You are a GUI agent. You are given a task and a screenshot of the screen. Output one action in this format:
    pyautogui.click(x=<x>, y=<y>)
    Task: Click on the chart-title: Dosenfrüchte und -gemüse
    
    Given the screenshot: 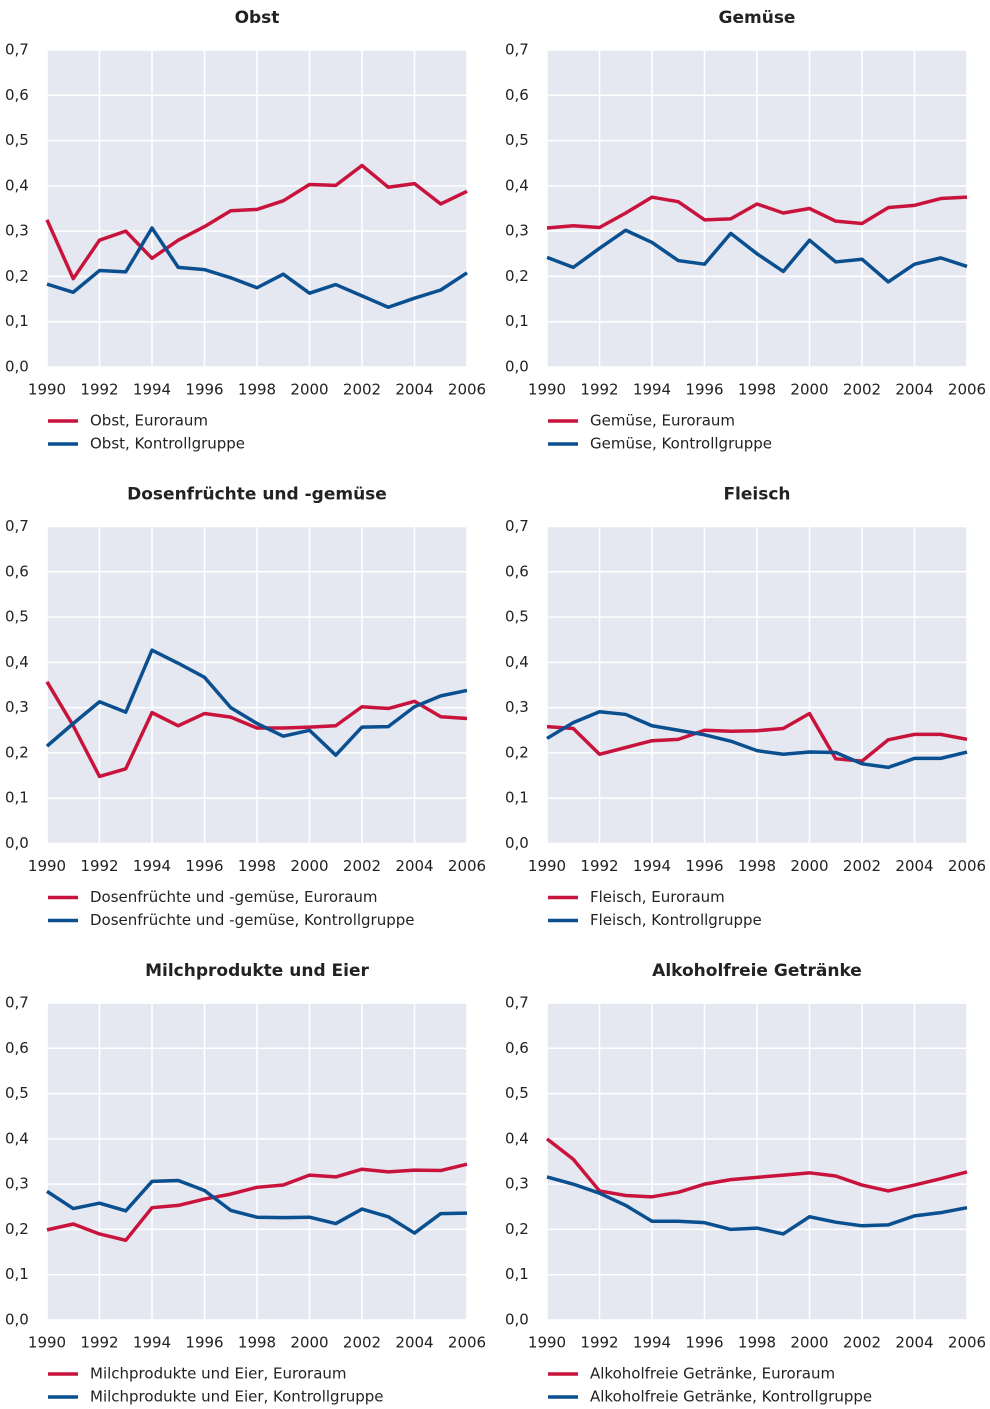 What is the action you would take?
    pyautogui.click(x=257, y=495)
    